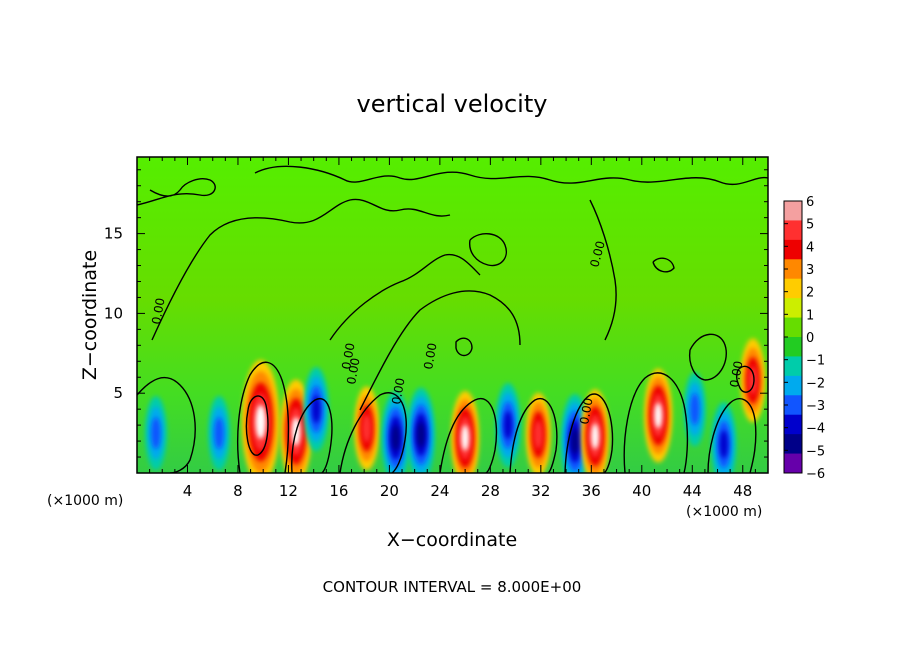 The image size is (904, 659). I want to click on colorbar-label: −2, so click(815, 383).